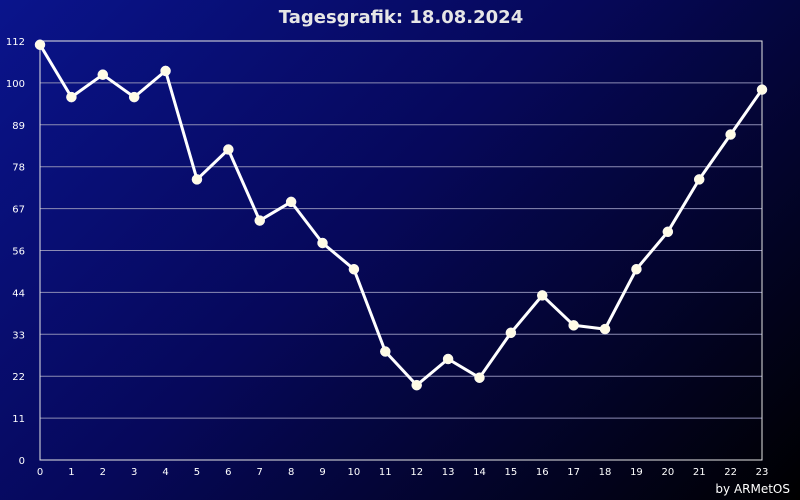  What do you see at coordinates (636, 472) in the screenshot?
I see `x-tick-label: 19` at bounding box center [636, 472].